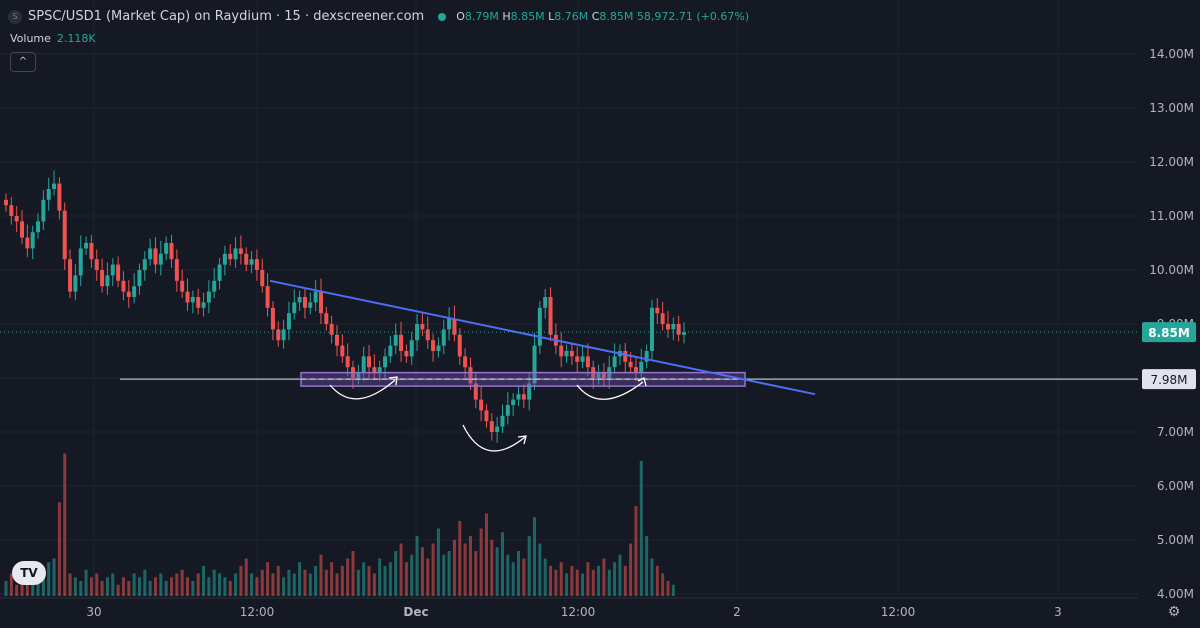  I want to click on last-price-badge, so click(1169, 332).